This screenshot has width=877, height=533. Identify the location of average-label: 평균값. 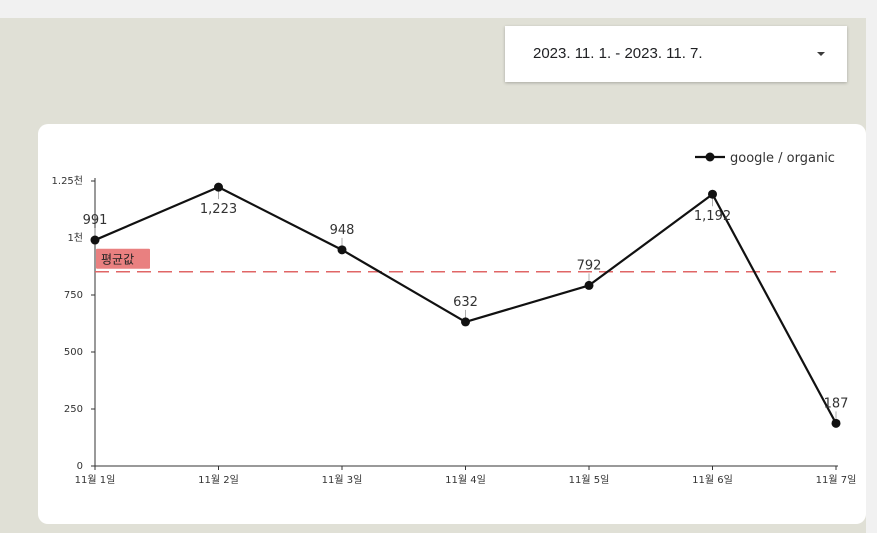
(117, 260).